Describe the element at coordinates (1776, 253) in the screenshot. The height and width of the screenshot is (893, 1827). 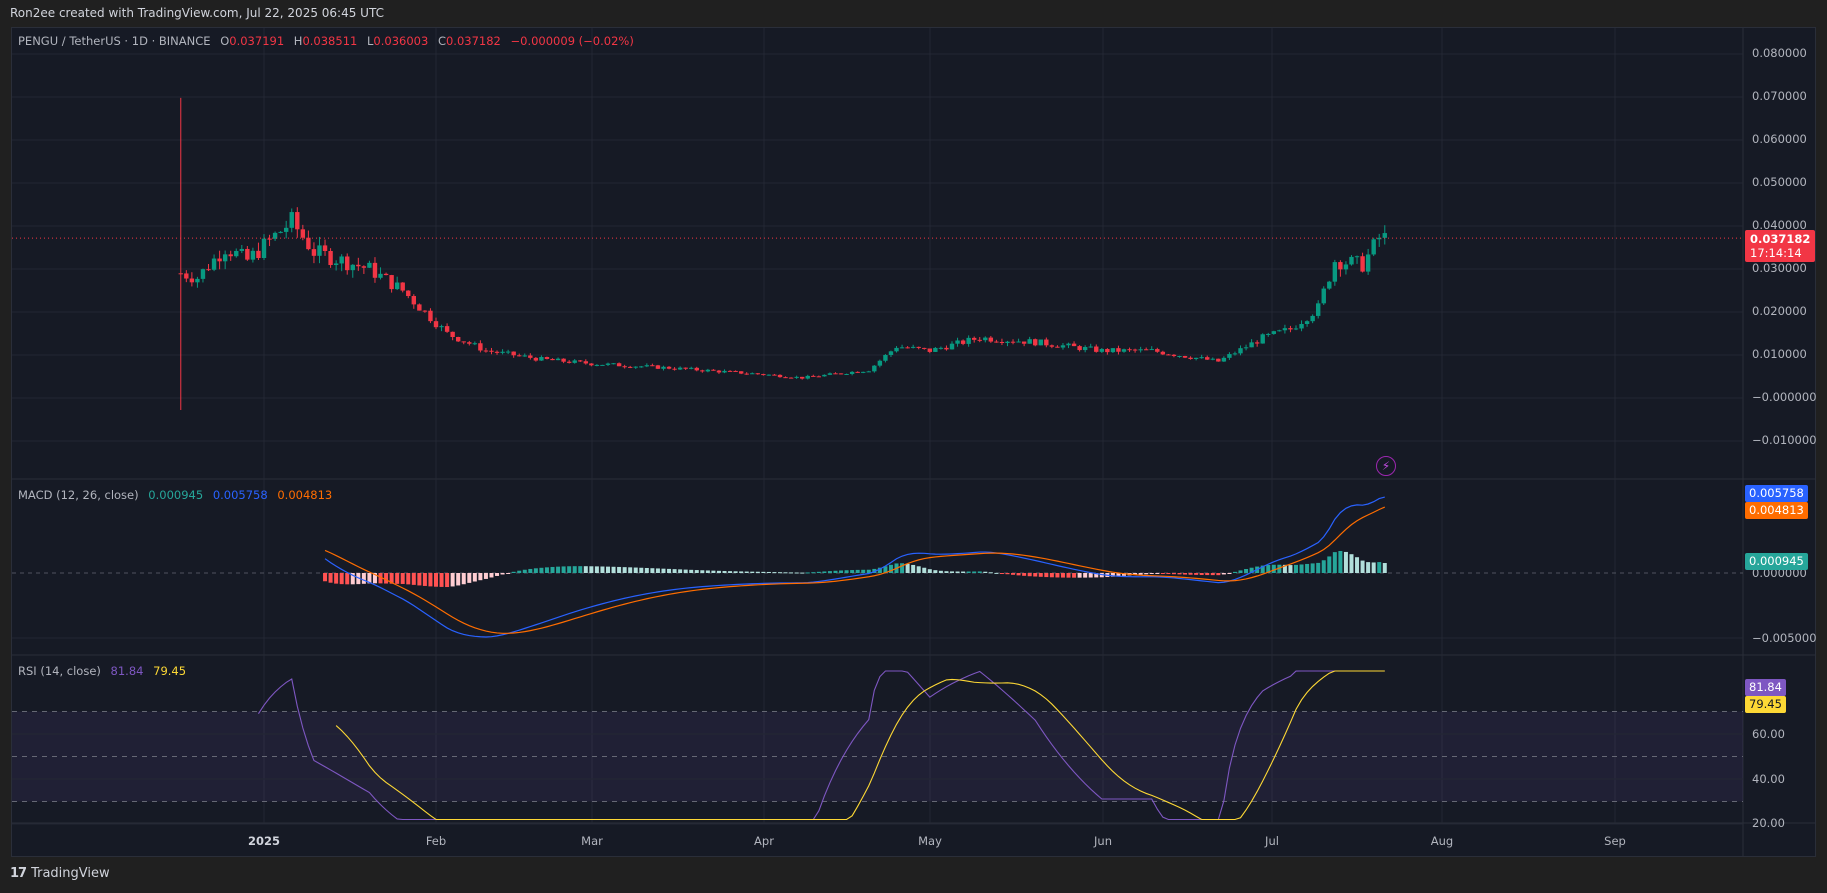
I see `bar-countdown: 17:14:14` at that location.